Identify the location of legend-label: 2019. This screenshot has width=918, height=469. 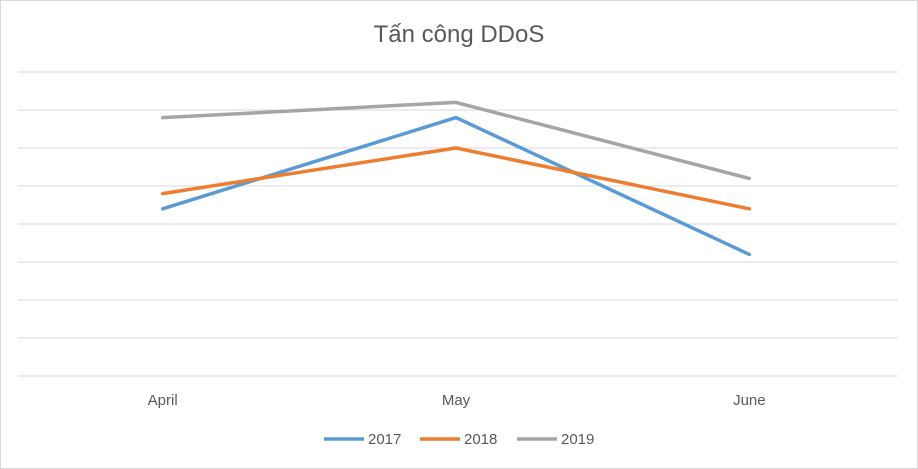
(577, 439).